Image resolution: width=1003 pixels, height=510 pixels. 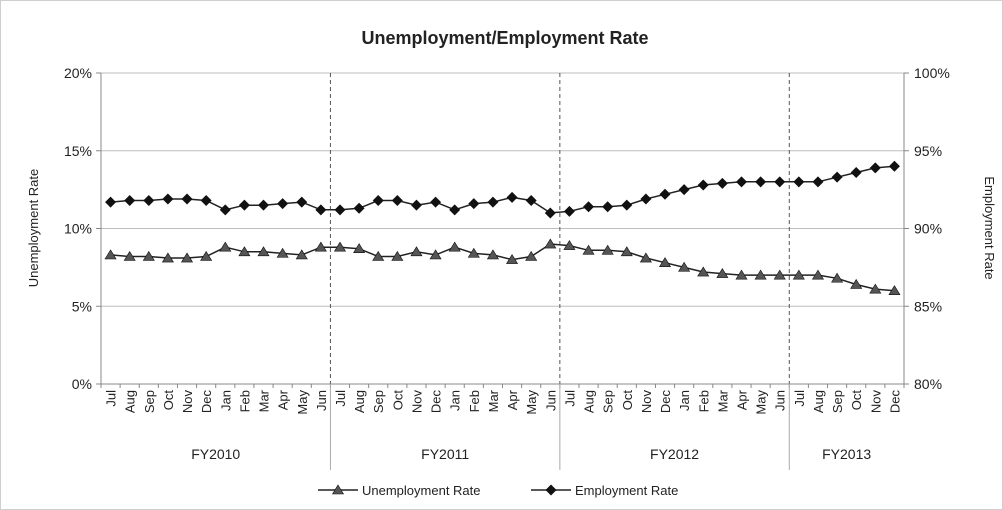 What do you see at coordinates (338, 489) in the screenshot?
I see `legend-triangle-marker` at bounding box center [338, 489].